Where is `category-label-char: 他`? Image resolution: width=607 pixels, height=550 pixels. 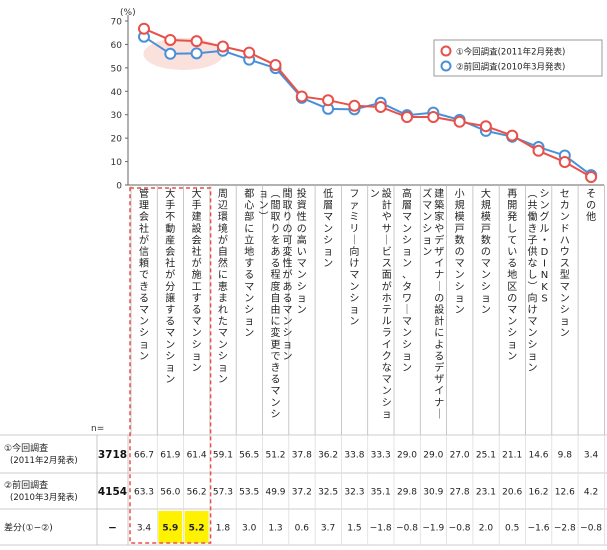 category-label-char: 他 is located at coordinates (591, 216).